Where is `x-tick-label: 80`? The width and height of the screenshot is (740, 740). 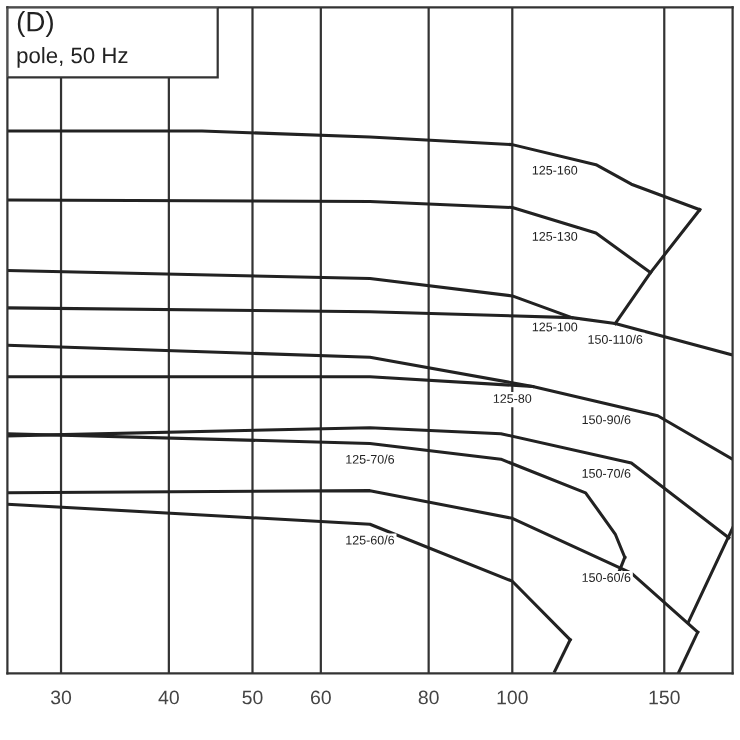 x-tick-label: 80 is located at coordinates (428, 697).